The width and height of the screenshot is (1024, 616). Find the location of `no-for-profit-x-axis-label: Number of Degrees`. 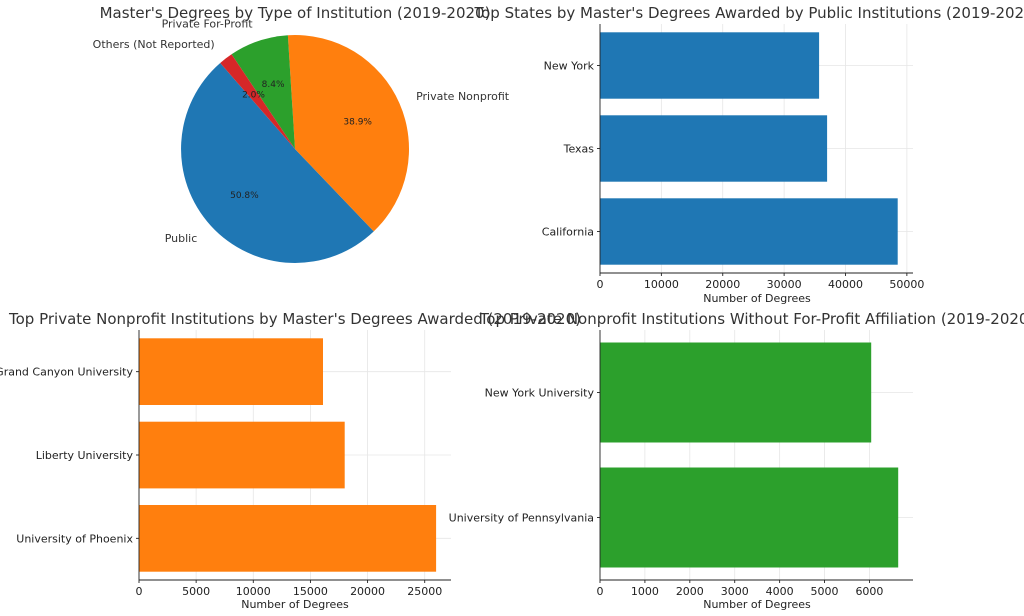

no-for-profit-x-axis-label: Number of Degrees is located at coordinates (757, 604).